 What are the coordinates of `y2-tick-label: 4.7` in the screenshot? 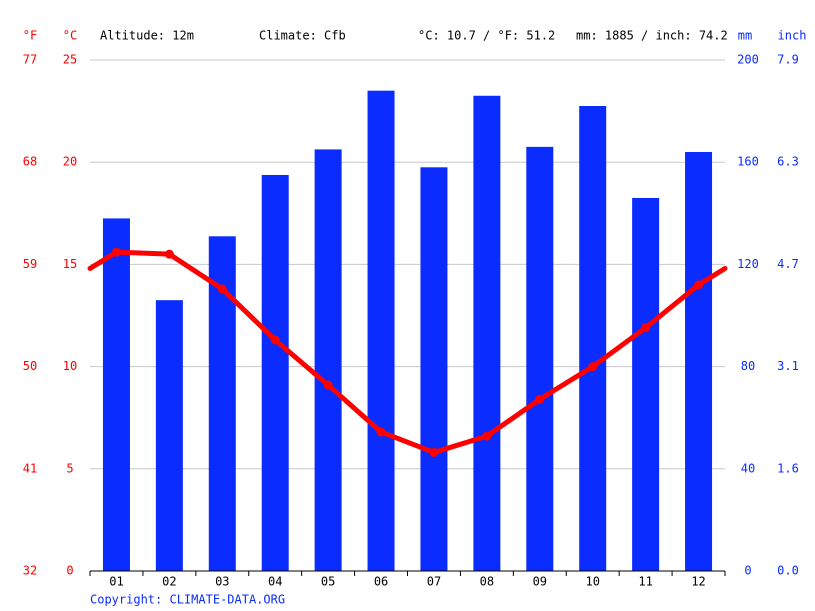 It's located at (788, 264).